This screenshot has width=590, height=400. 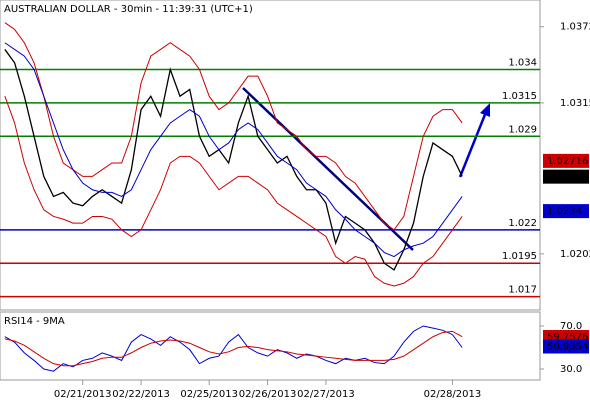 What do you see at coordinates (209, 394) in the screenshot?
I see `x-tick-label: 02/25/2013` at bounding box center [209, 394].